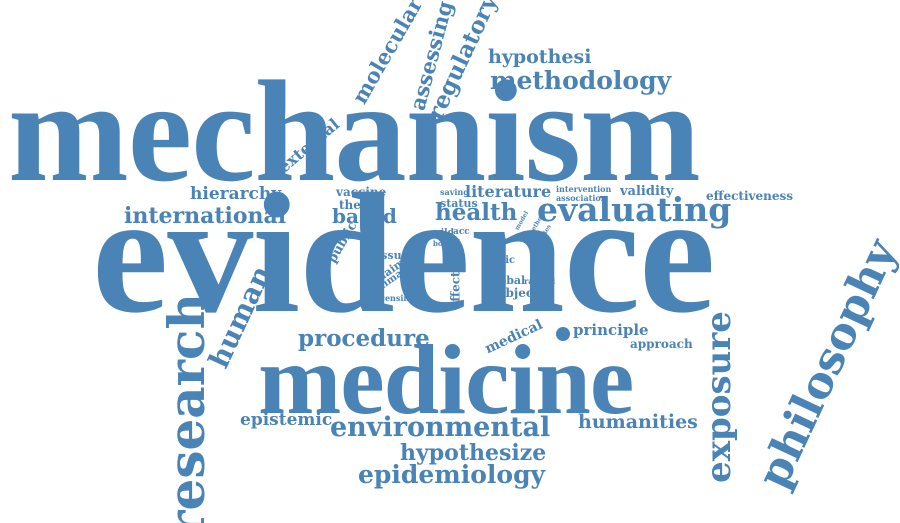 This screenshot has width=900, height=523. I want to click on word-hierarchy: hierarchy, so click(236, 194).